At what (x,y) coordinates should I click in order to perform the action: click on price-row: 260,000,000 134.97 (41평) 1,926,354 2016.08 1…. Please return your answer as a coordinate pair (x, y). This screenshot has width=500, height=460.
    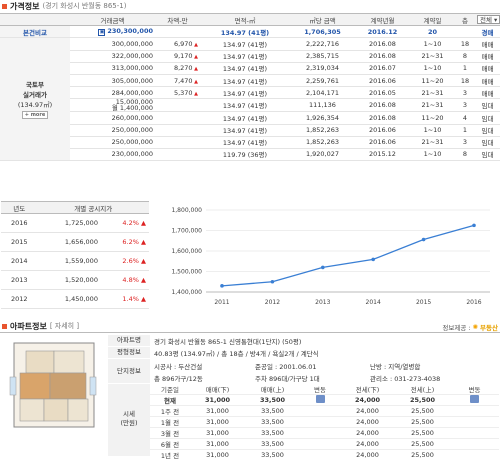
    Looking at the image, I should click on (250, 118).